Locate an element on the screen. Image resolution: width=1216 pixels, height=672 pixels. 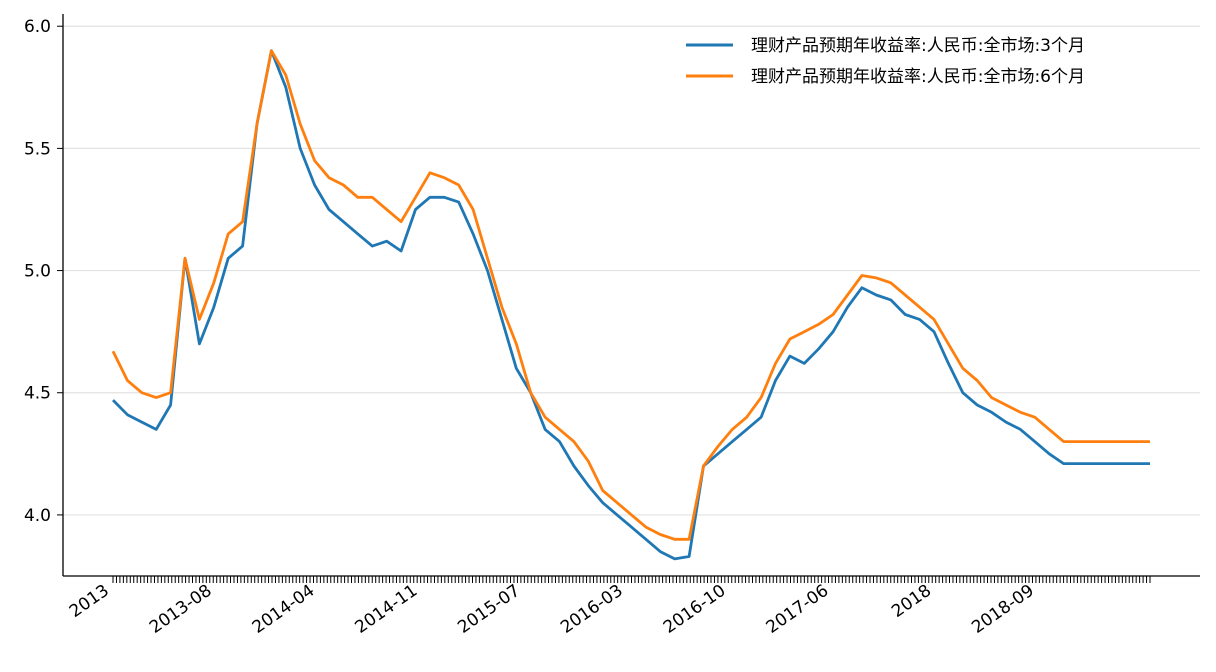
x-tick-label: 2014-04 is located at coordinates (284, 609).